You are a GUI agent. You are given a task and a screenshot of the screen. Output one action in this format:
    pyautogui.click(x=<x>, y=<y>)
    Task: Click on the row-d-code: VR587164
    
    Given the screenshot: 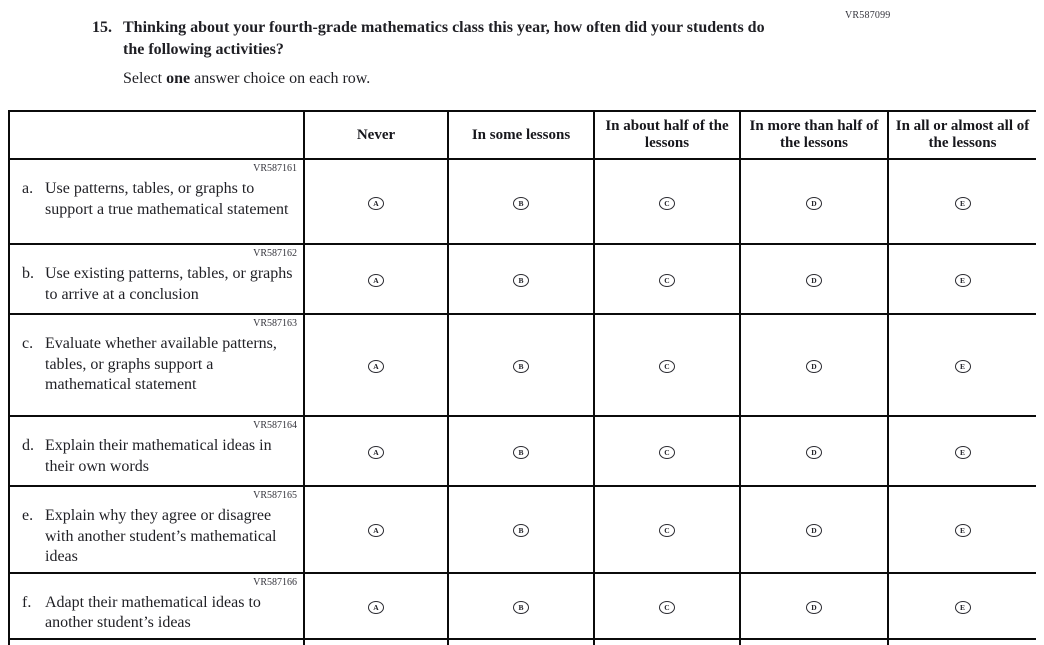 What is the action you would take?
    pyautogui.click(x=275, y=425)
    